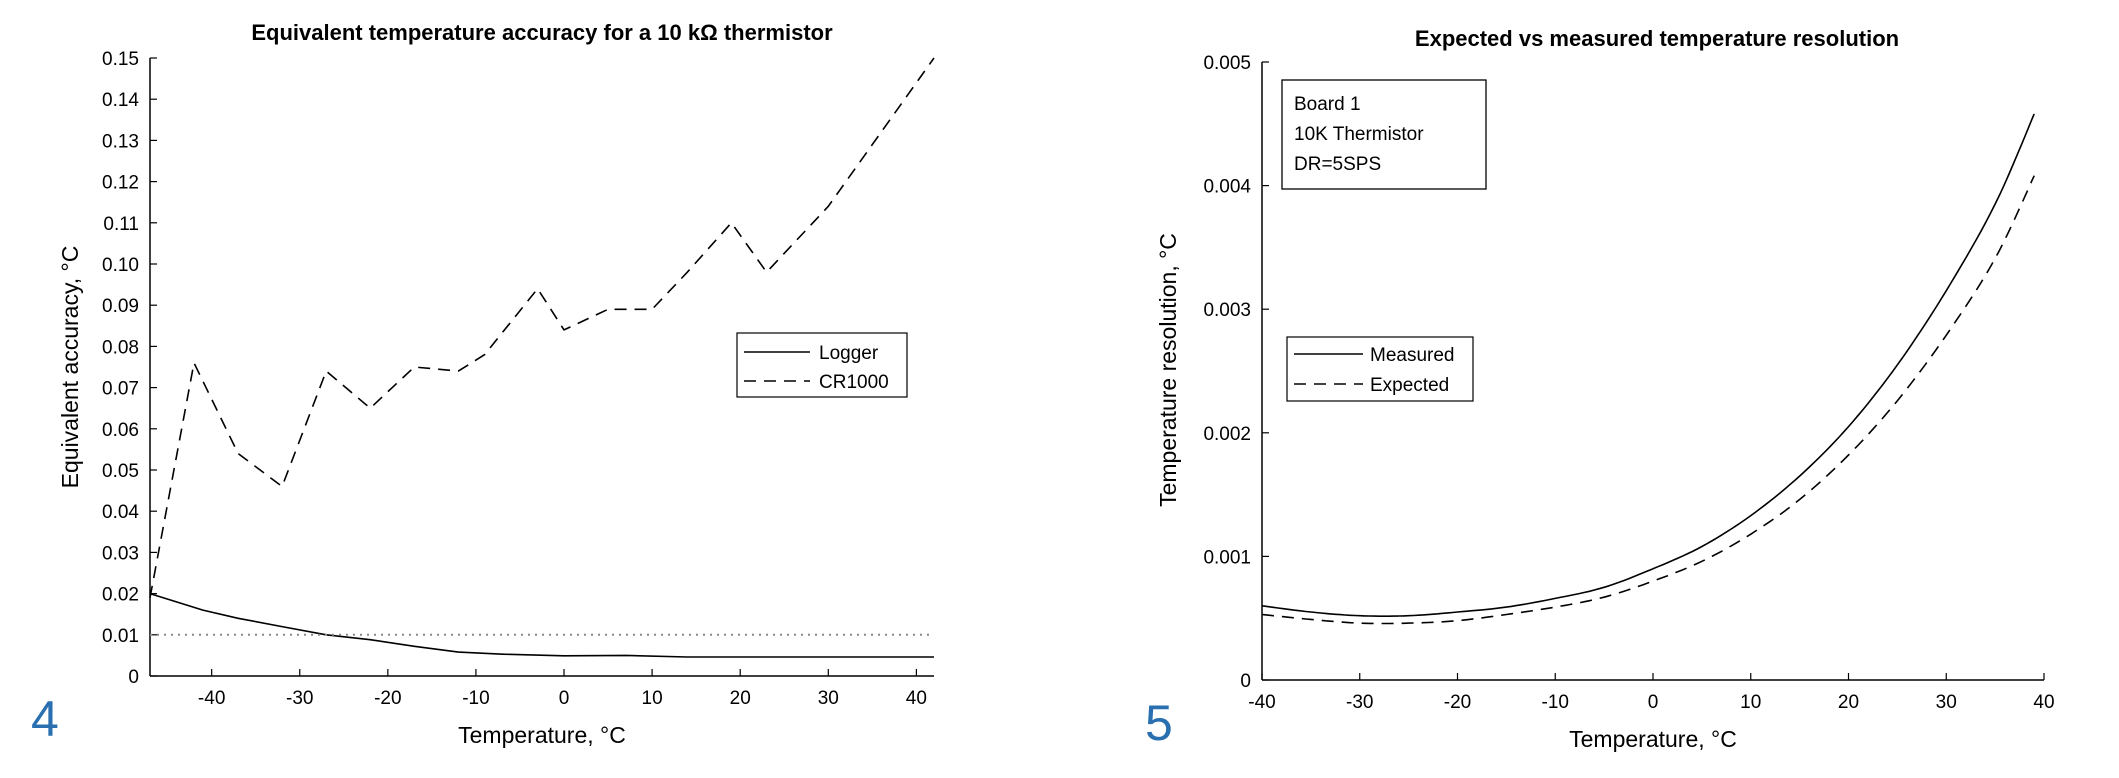  What do you see at coordinates (120, 389) in the screenshot?
I see `y-tick-label: 0.07` at bounding box center [120, 389].